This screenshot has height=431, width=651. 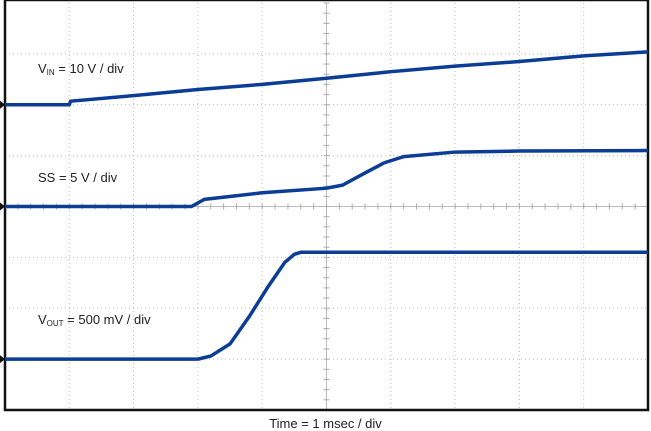 I want to click on ground-marker-ss, so click(x=2, y=206).